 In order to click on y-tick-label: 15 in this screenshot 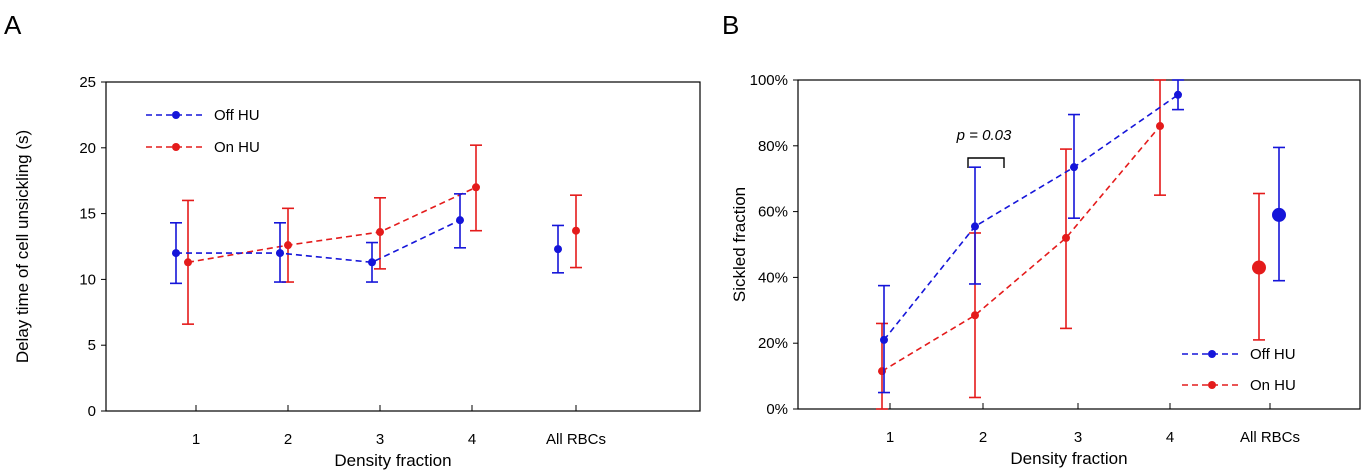, I will do `click(87, 214)`.